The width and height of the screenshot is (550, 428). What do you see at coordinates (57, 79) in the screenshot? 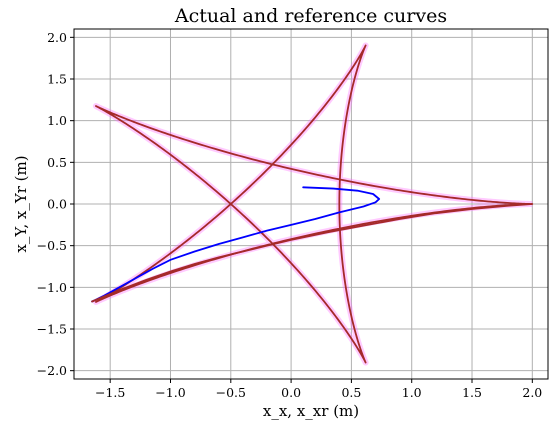
I see `y-tick-label: 1.5` at bounding box center [57, 79].